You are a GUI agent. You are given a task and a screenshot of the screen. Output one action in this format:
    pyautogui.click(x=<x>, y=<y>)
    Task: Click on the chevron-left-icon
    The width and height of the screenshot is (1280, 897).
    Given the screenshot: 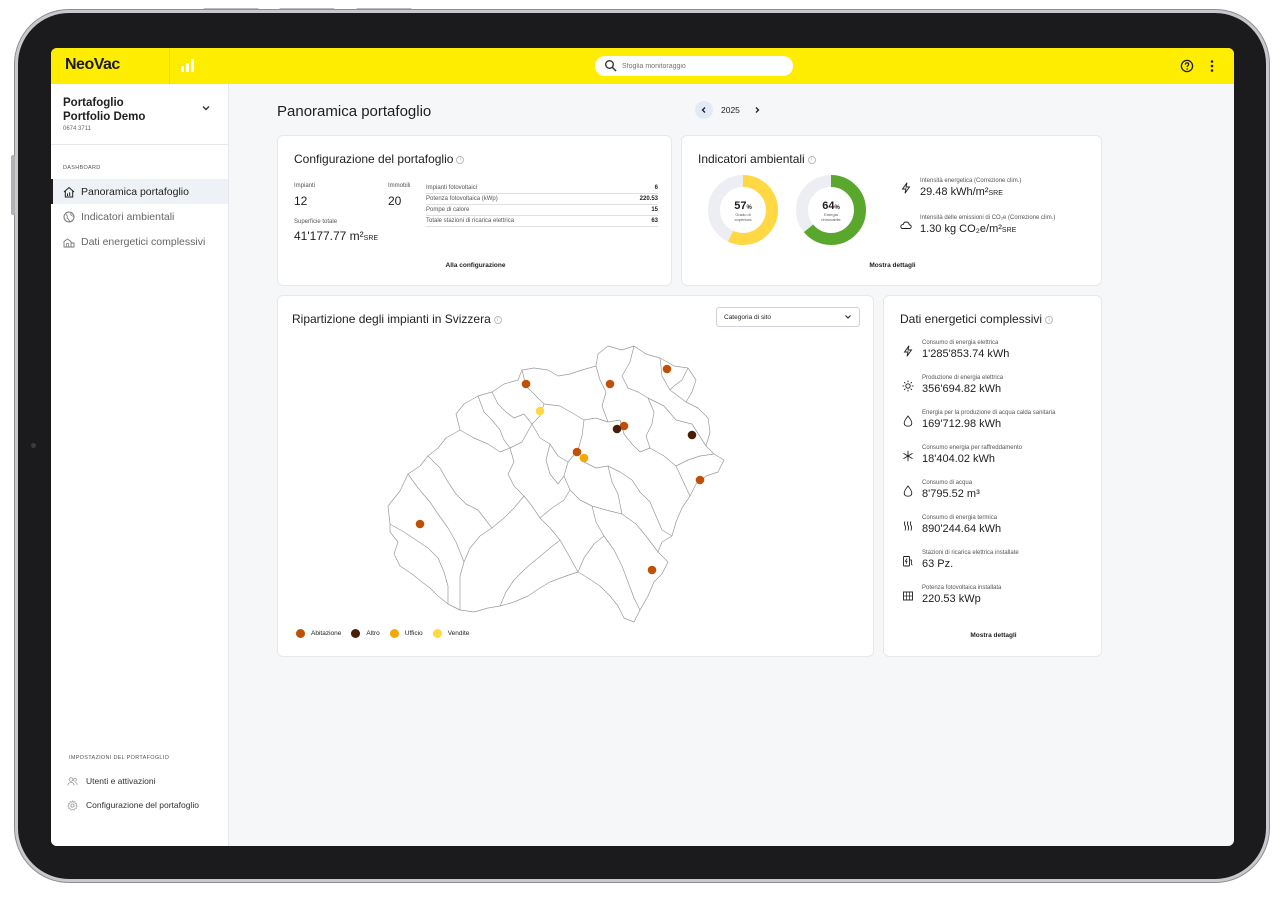 What is the action you would take?
    pyautogui.click(x=703, y=110)
    